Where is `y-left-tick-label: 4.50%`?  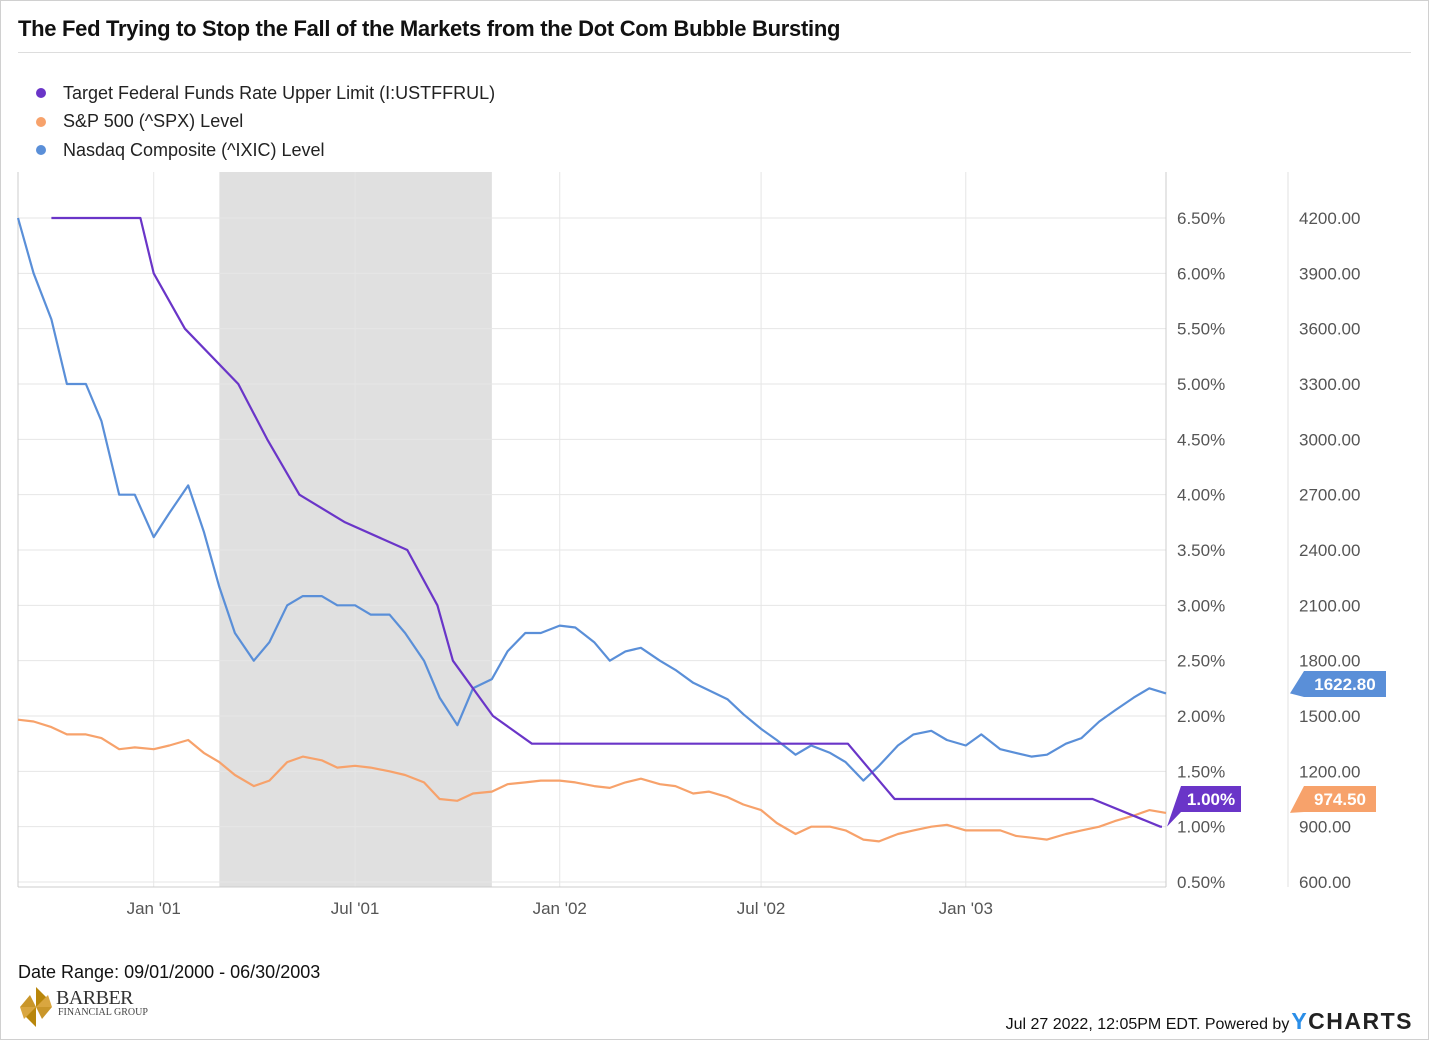 y-left-tick-label: 4.50% is located at coordinates (1201, 439).